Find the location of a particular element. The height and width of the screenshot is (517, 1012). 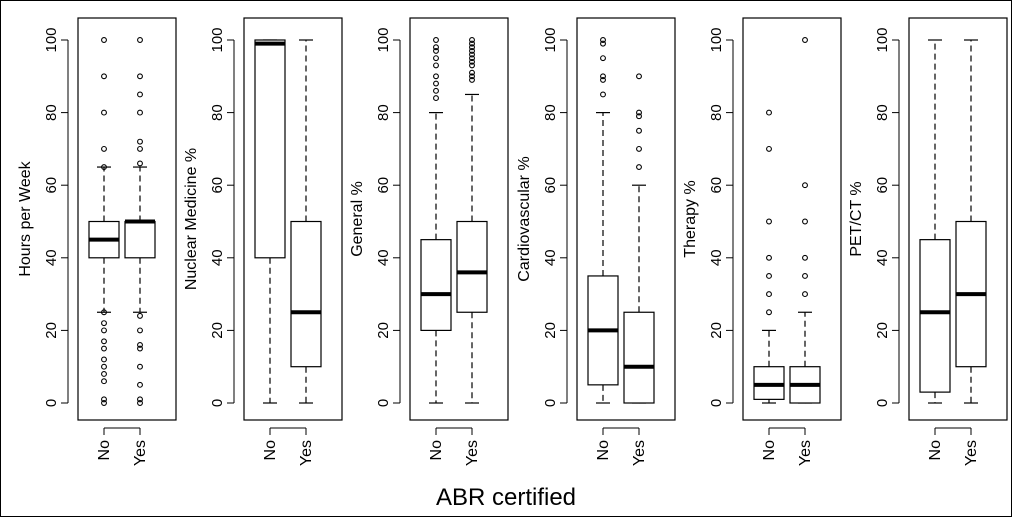

panel-3: General % 0 20 40 60 80 100 No Yes is located at coordinates (429, 241).